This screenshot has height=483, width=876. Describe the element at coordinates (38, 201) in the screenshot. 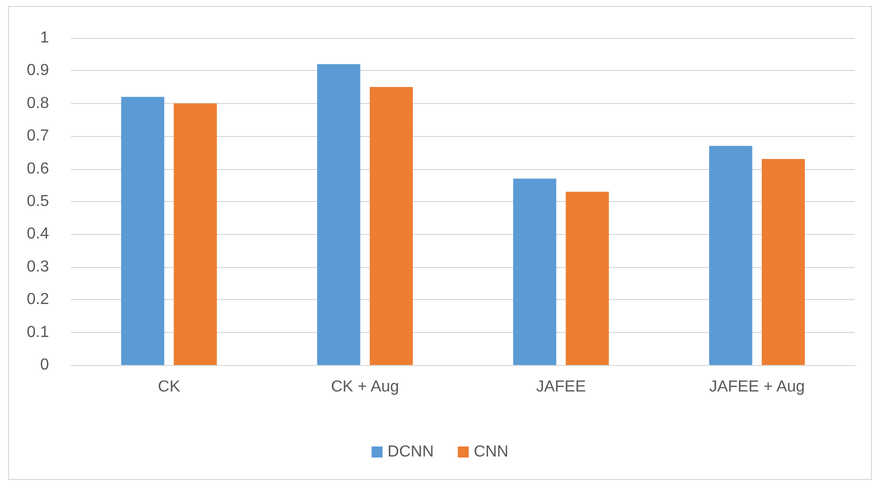

I see `y-tick-label: 0.5` at that location.